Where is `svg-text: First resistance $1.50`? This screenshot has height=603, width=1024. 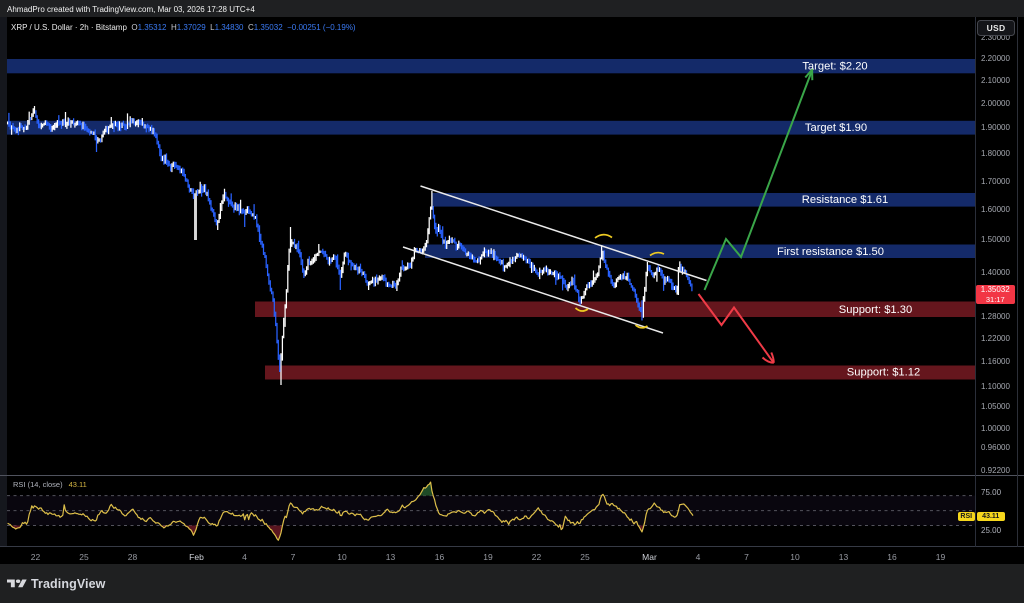
svg-text: First resistance $1.50 is located at coordinates (830, 252).